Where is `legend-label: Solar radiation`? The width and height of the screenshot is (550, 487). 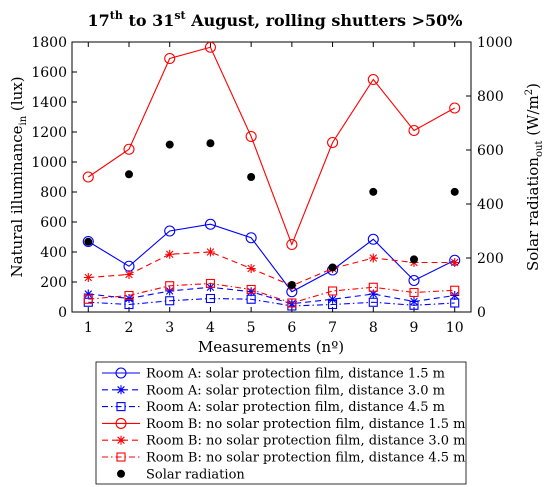 legend-label: Solar radiation is located at coordinates (195, 474).